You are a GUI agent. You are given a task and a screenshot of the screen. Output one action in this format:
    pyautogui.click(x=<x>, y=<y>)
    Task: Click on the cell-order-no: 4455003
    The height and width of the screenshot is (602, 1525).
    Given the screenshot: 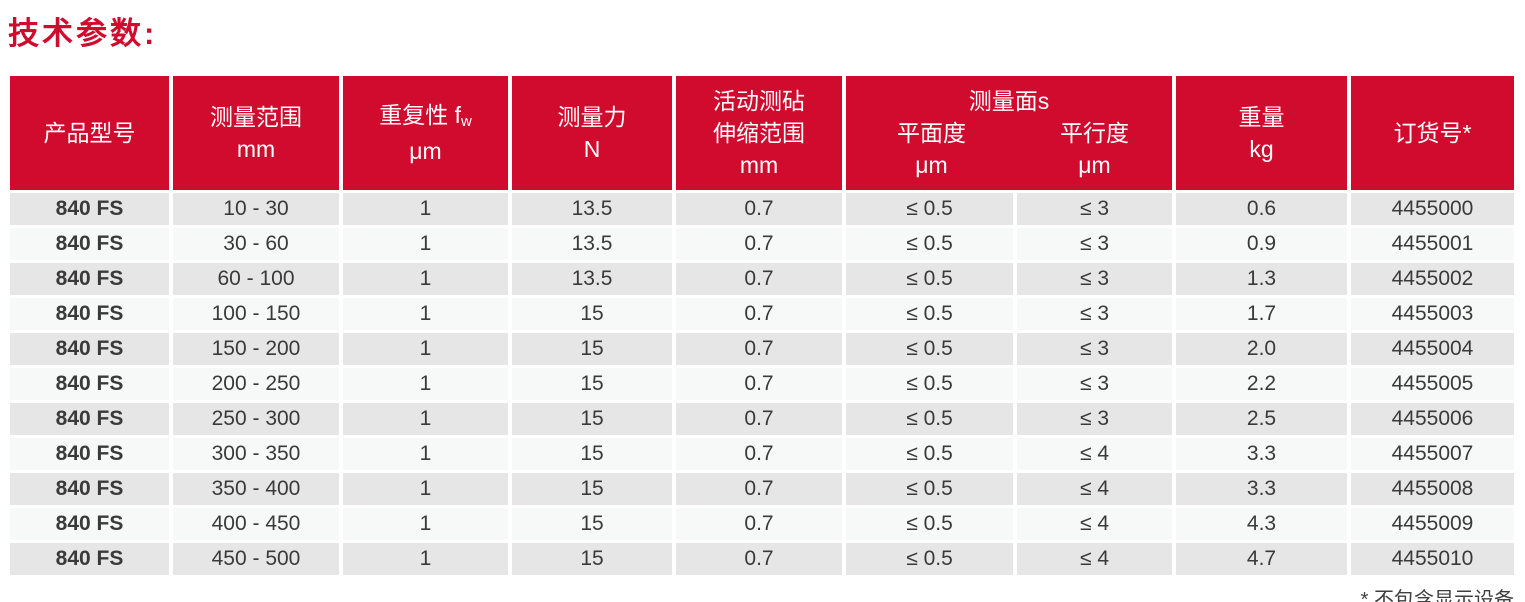 What is the action you would take?
    pyautogui.click(x=1432, y=314)
    